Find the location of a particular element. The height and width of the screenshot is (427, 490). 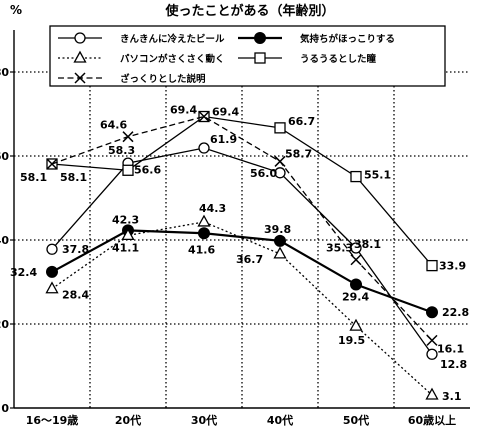

data-label: 56.6 is located at coordinates (147, 169).